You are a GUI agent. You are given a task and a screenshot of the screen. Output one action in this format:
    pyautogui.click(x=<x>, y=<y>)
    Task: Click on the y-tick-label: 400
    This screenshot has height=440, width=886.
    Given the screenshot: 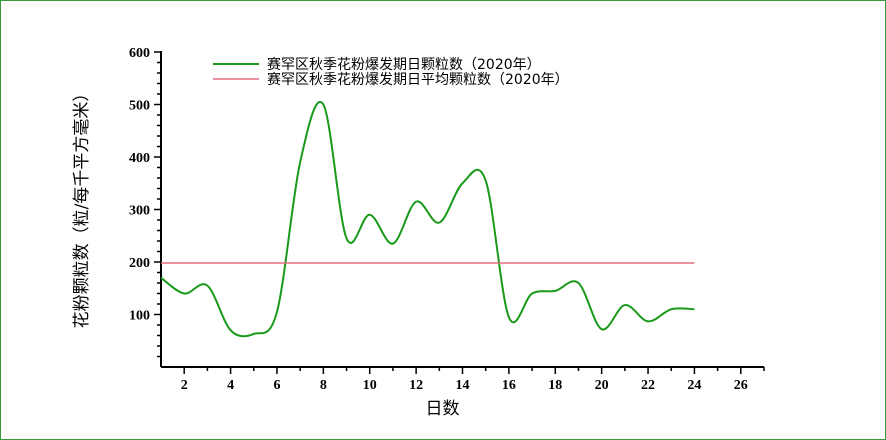 What is the action you would take?
    pyautogui.click(x=139, y=158)
    